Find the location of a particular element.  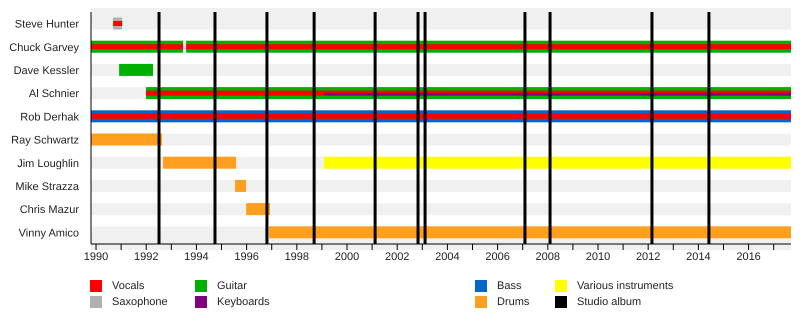

x-tick-label: 2000 is located at coordinates (347, 256).